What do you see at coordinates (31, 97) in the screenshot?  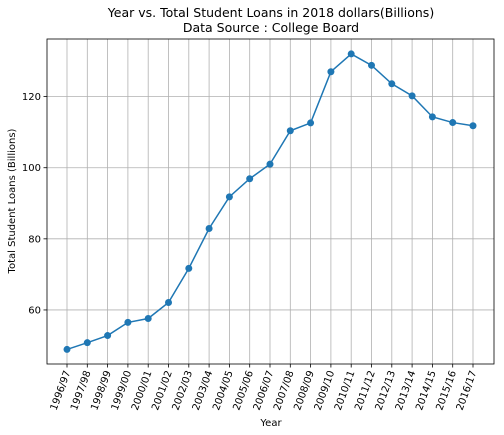 I see `y-tick-label: 120` at bounding box center [31, 97].